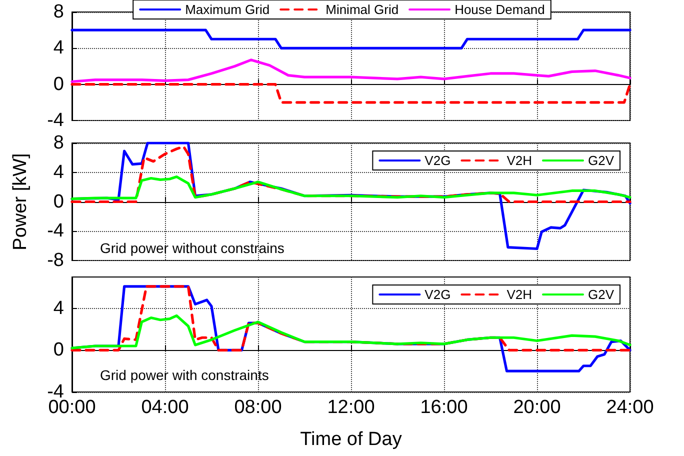 This screenshot has height=456, width=684. What do you see at coordinates (227, 9) in the screenshot?
I see `legend-label: Maximum Grid` at bounding box center [227, 9].